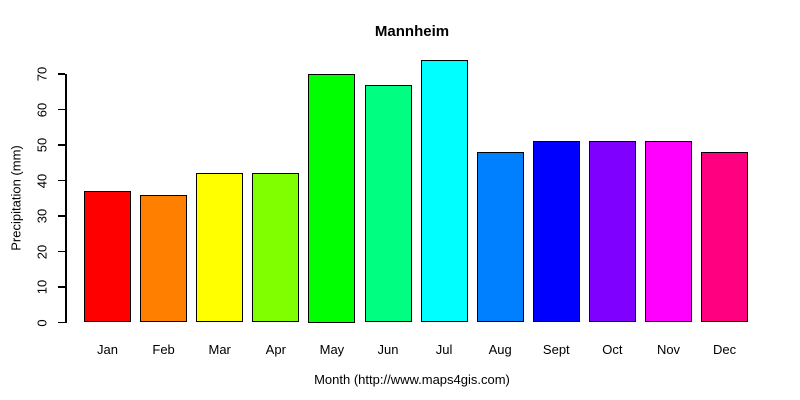 This screenshot has height=400, width=800. Describe the element at coordinates (556, 232) in the screenshot. I see `bar-sept` at that location.